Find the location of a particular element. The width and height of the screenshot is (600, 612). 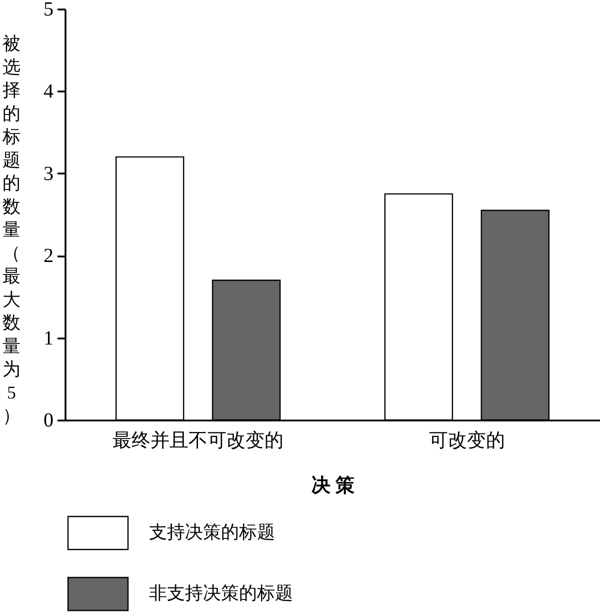

legend-label: 支持决策的标题 is located at coordinates (212, 532).